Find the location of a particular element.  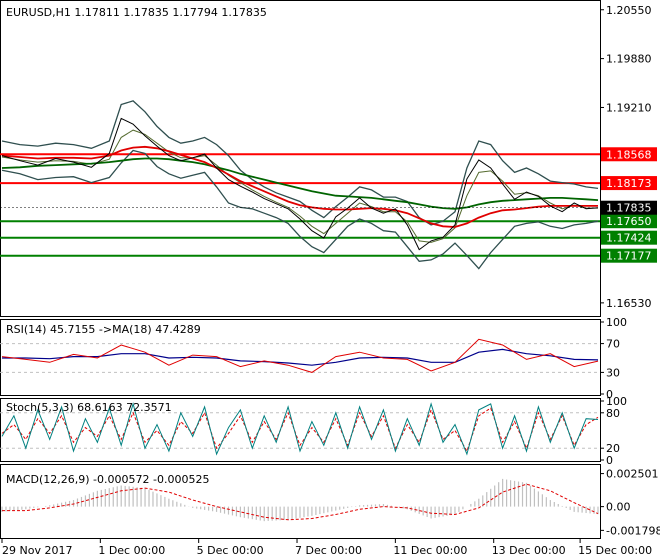

level-price-label: 1.17177 is located at coordinates (629, 256).